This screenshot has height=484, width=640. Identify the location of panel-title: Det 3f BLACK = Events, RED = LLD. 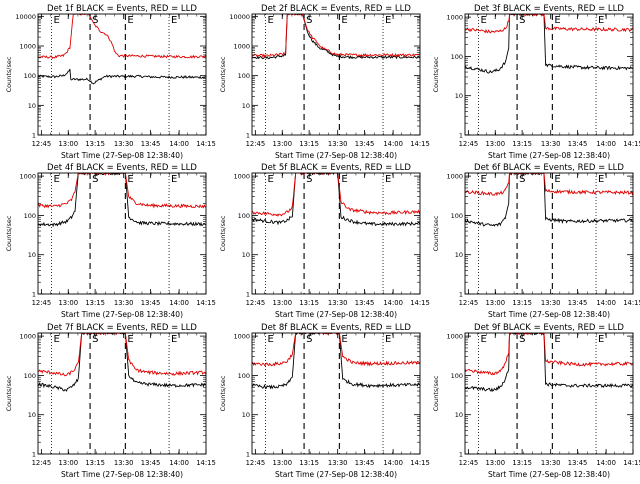
(549, 9).